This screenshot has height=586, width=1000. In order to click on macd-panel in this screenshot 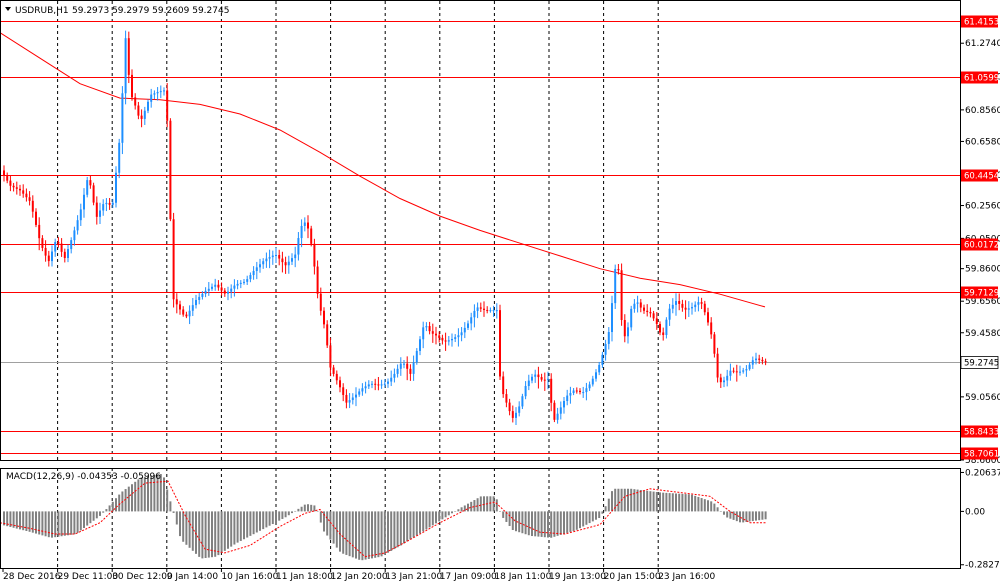, I will do `click(383, 517)`.